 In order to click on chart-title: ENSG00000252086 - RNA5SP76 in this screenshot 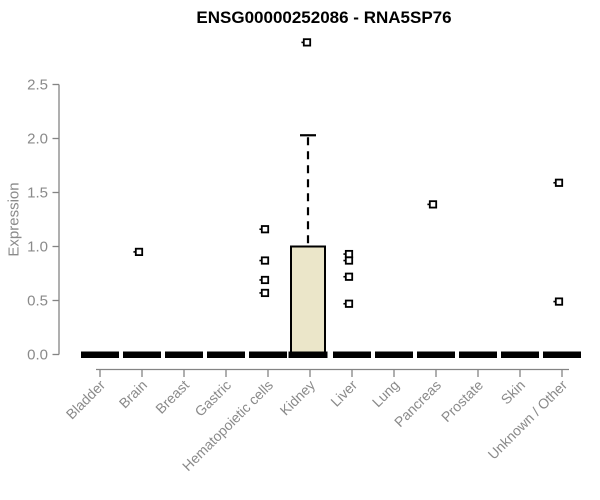, I will do `click(324, 17)`.